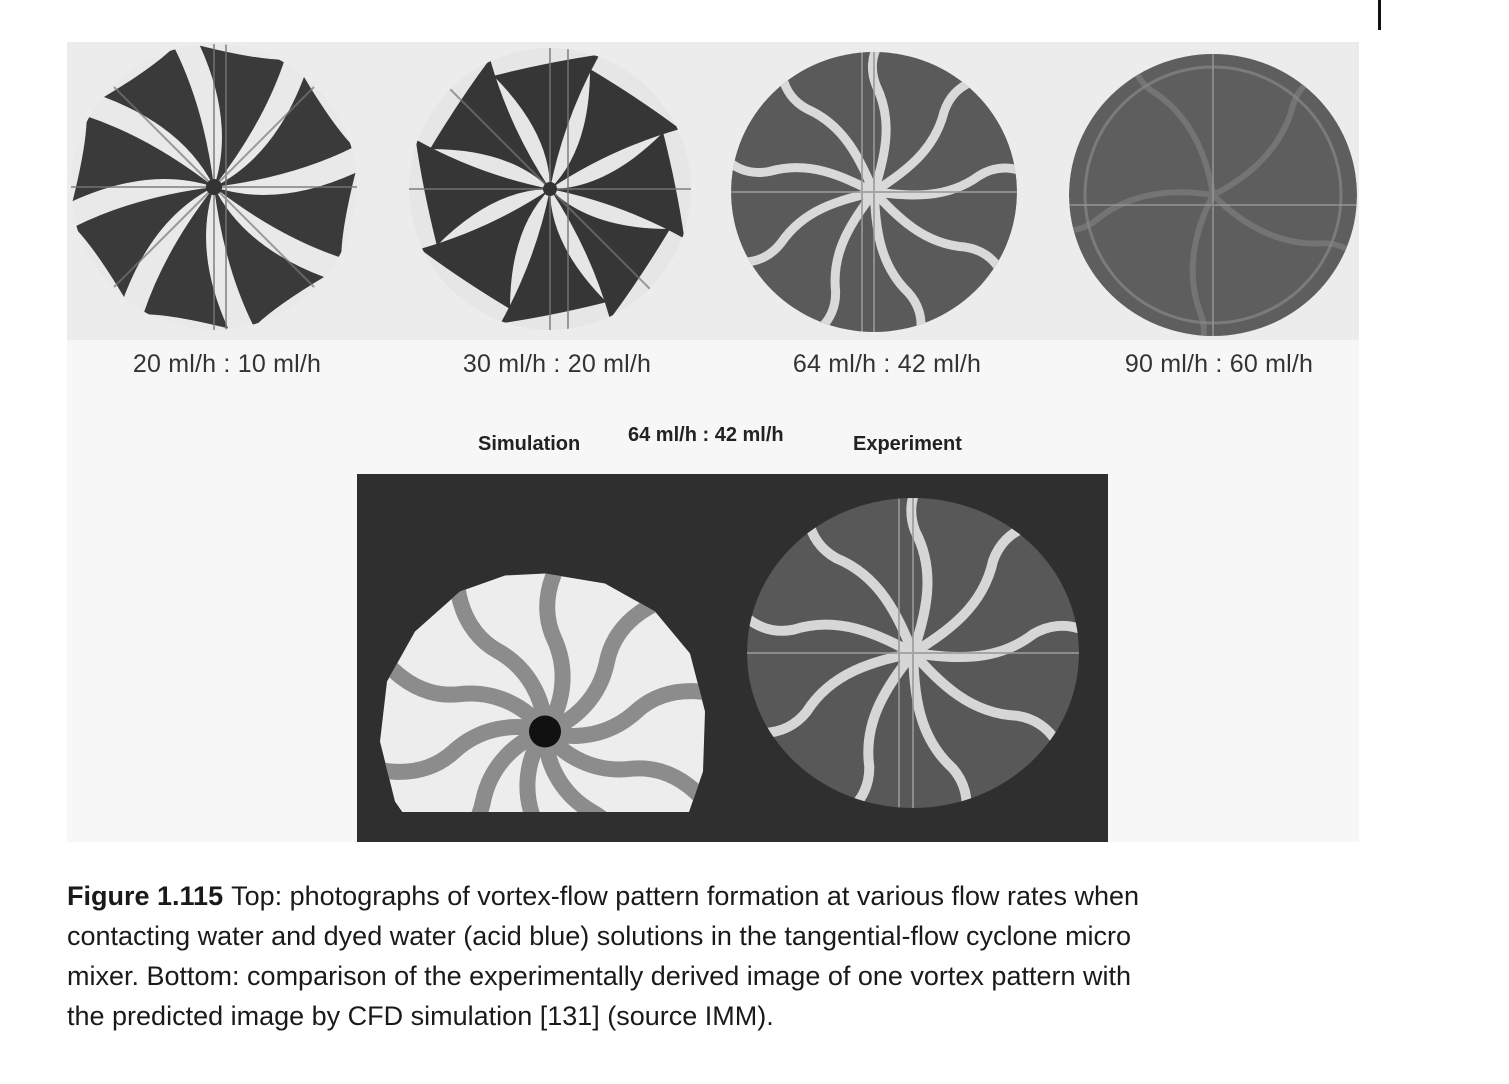 The height and width of the screenshot is (1084, 1509). What do you see at coordinates (907, 444) in the screenshot?
I see `experiment-label: Experiment` at bounding box center [907, 444].